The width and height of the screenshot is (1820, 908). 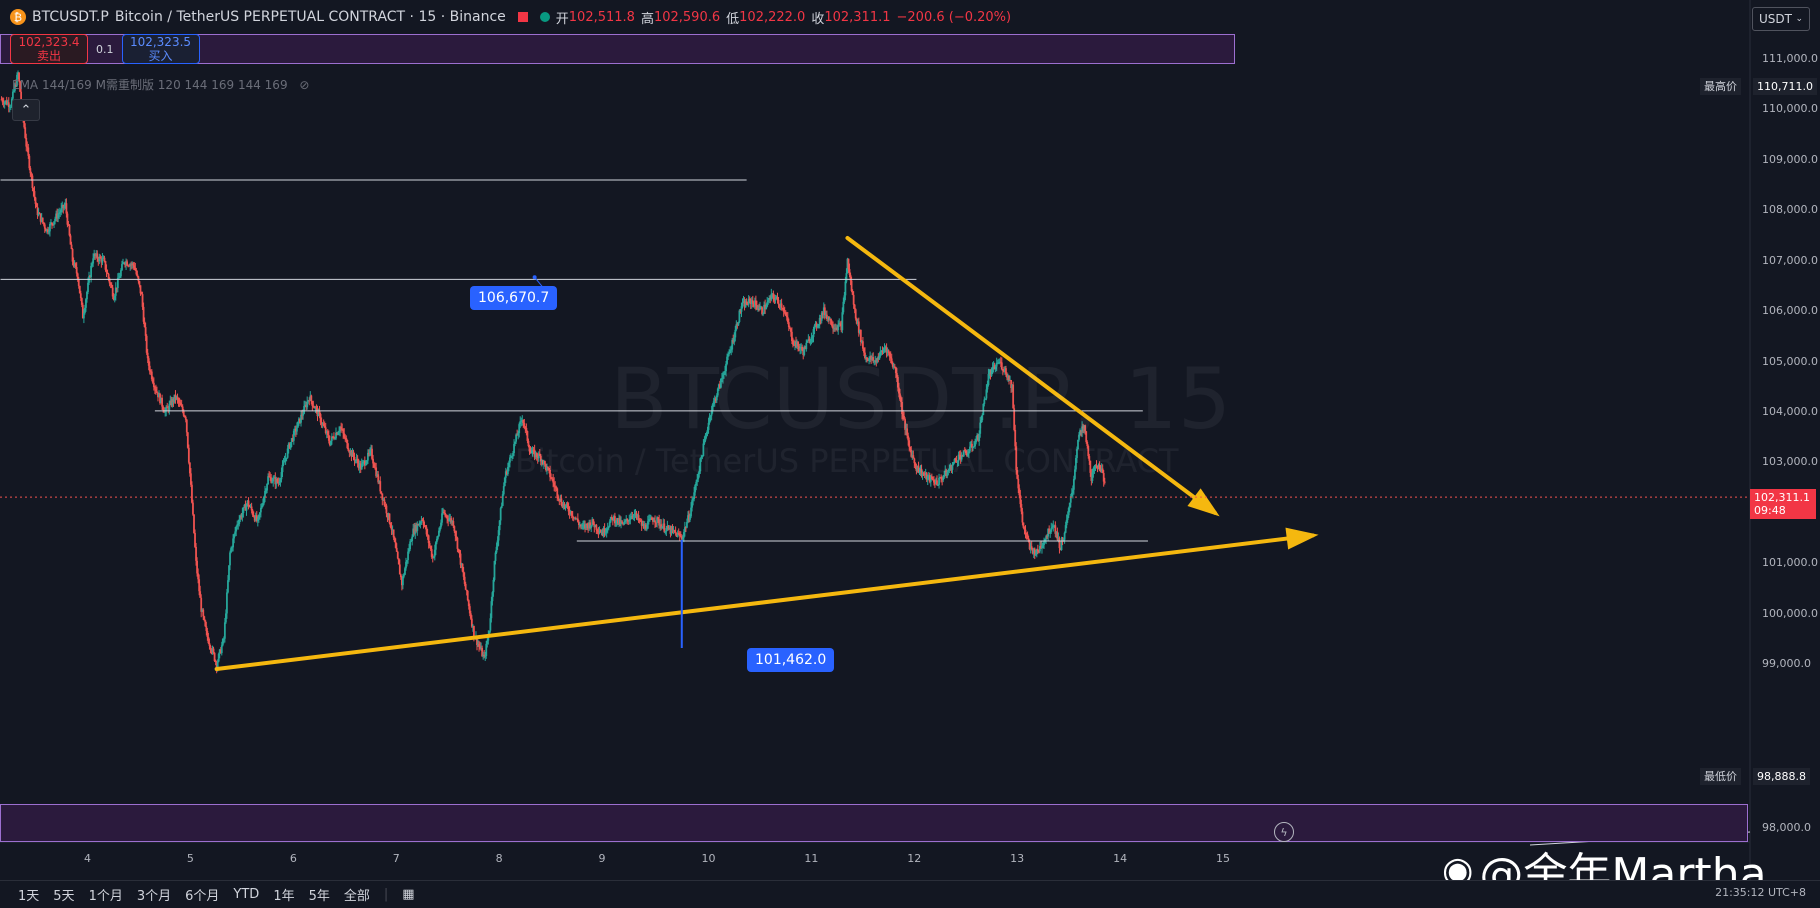 I want to click on symbol-name: BTCUSDT.P, so click(x=70, y=17).